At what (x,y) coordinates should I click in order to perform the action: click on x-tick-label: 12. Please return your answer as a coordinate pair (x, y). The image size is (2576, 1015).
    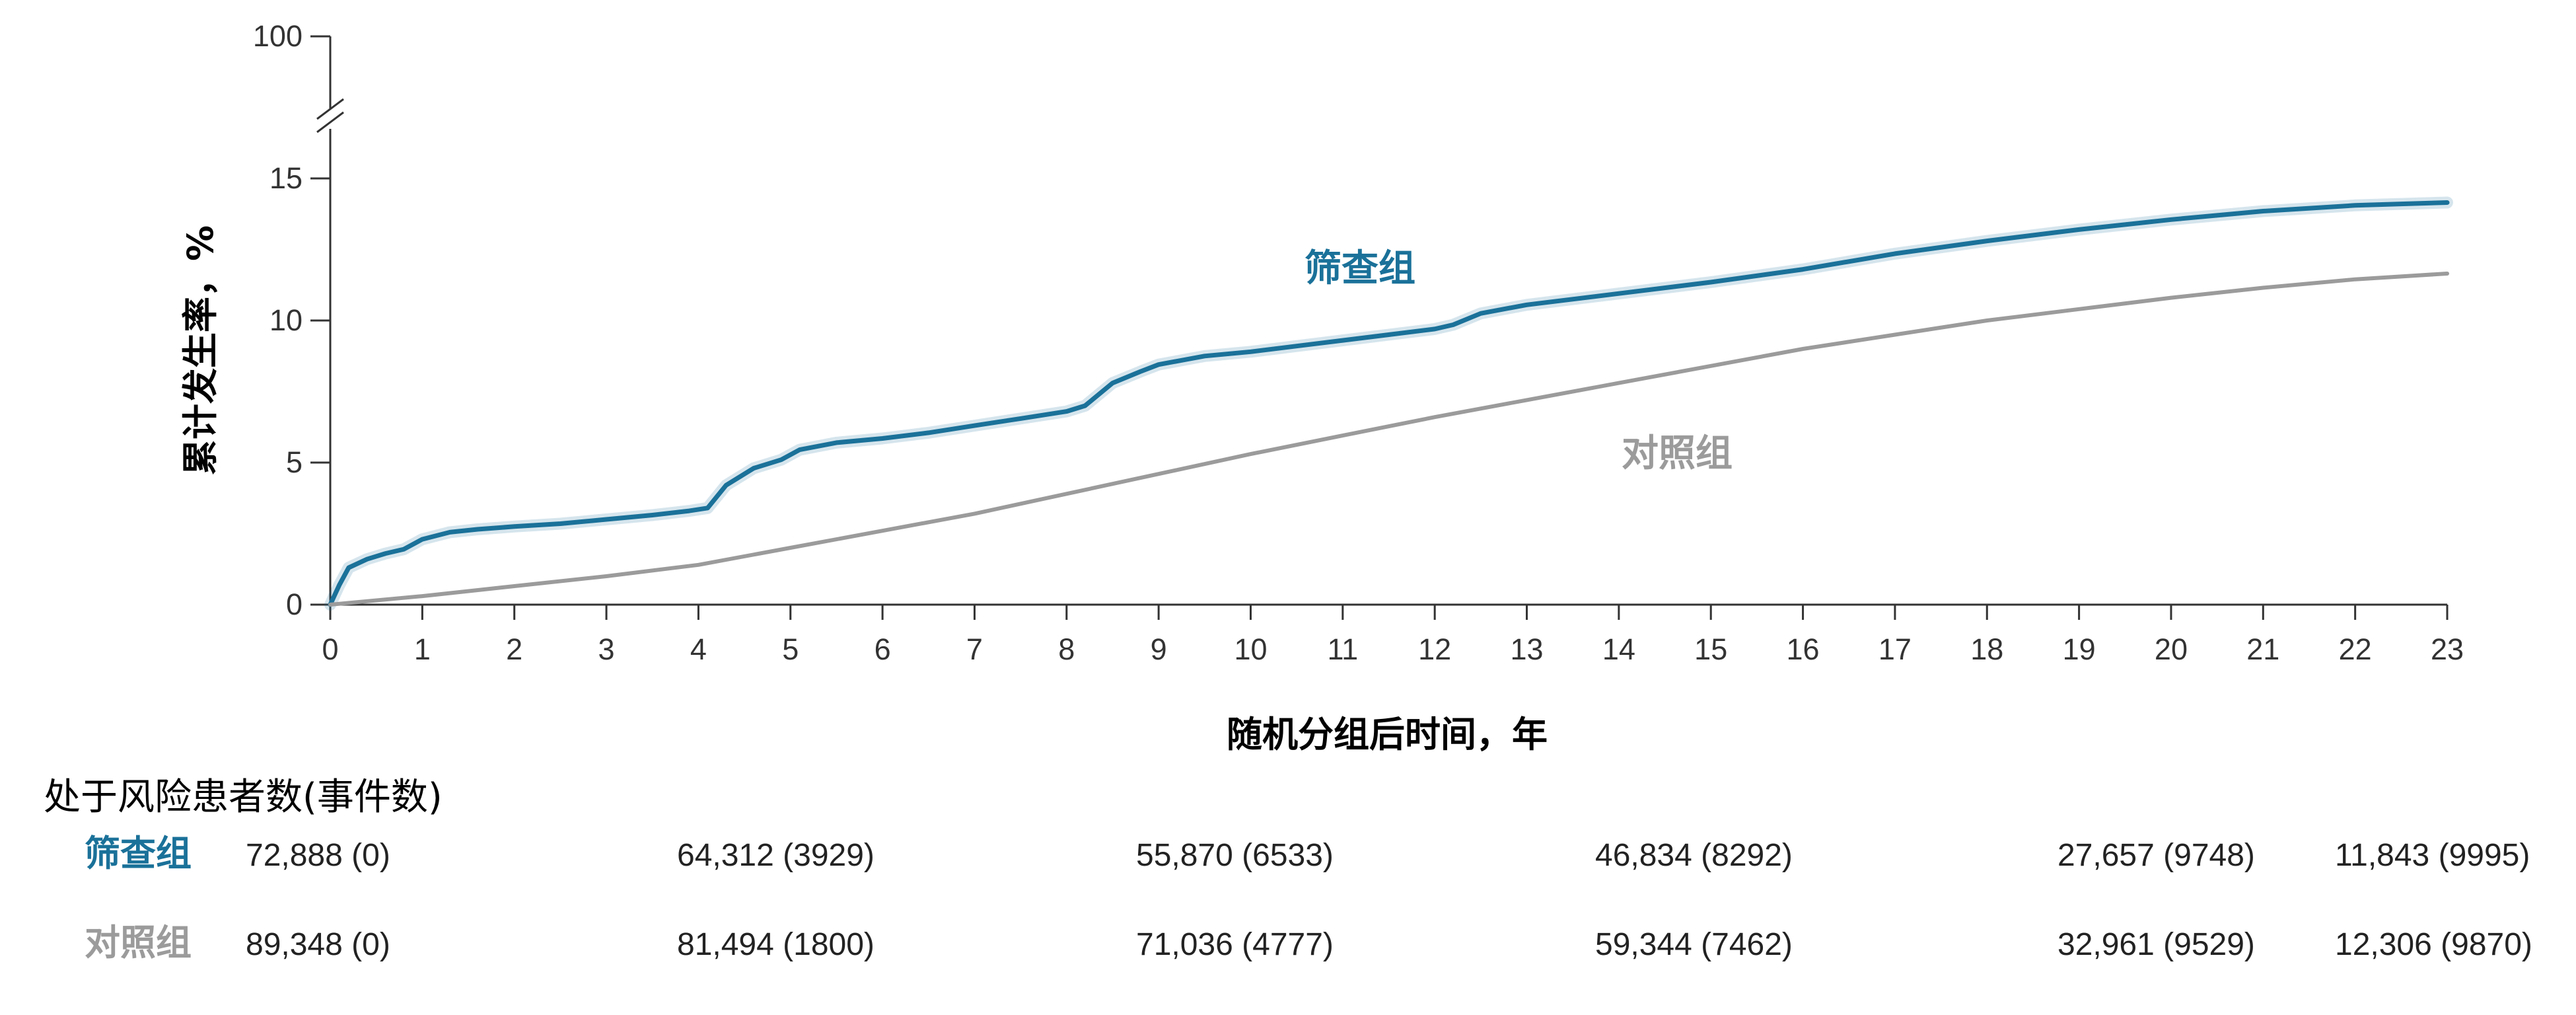
    Looking at the image, I should click on (1434, 649).